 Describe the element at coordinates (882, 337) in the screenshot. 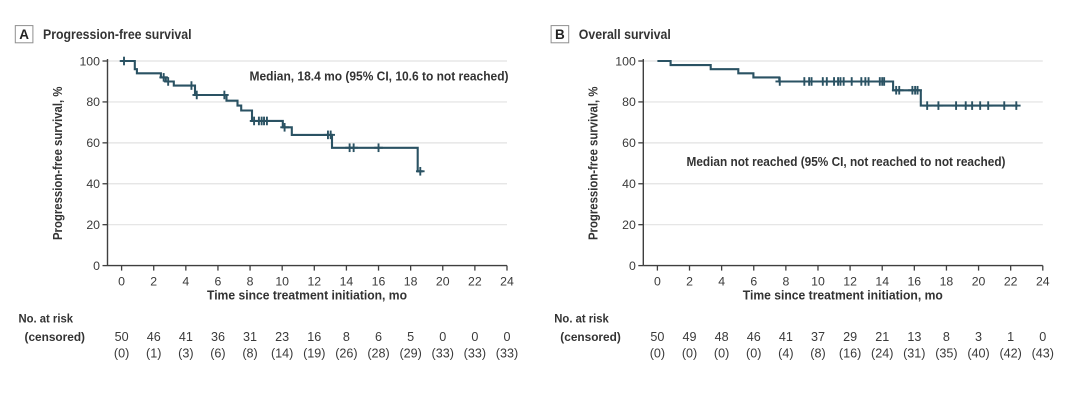

I see `at-risk-count: 21` at that location.